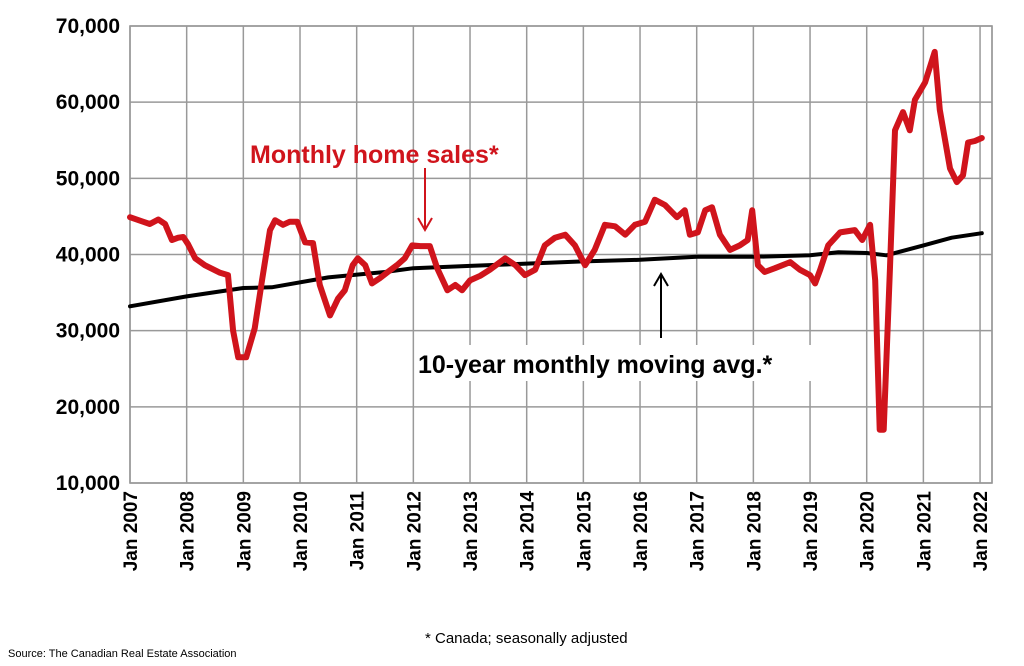  I want to click on x-tick-label: Jan 2009, so click(244, 531).